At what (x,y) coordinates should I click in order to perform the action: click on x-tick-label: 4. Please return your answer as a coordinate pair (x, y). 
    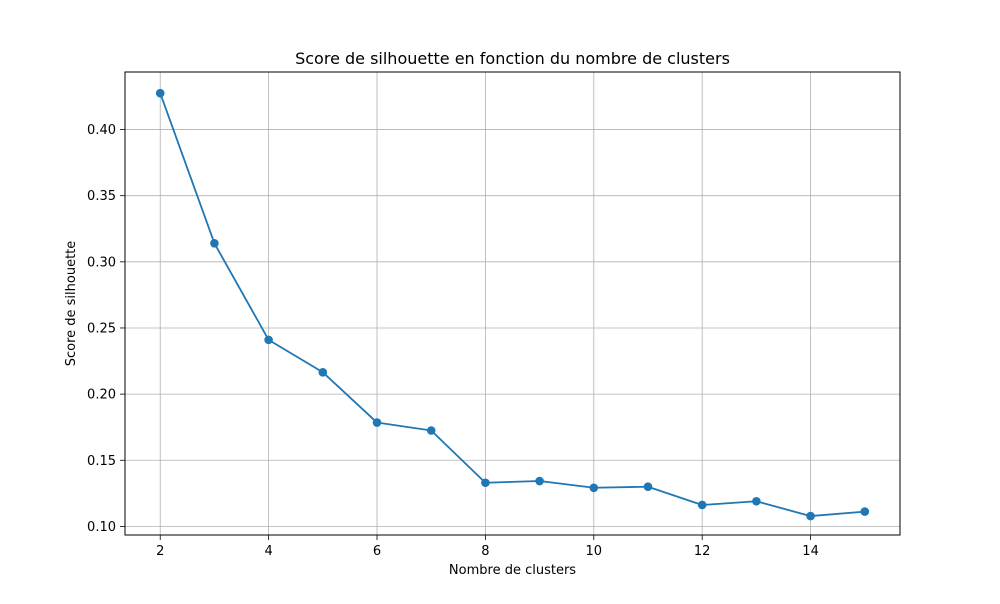
    Looking at the image, I should click on (268, 551).